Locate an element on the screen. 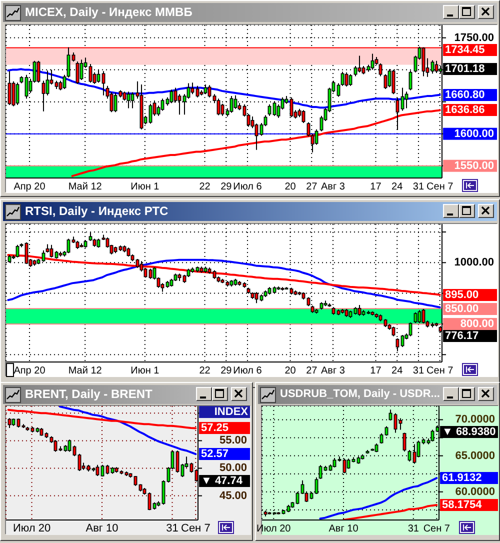 Image resolution: width=500 pixels, height=543 pixels. y-tick-label: 45.00 is located at coordinates (233, 496).